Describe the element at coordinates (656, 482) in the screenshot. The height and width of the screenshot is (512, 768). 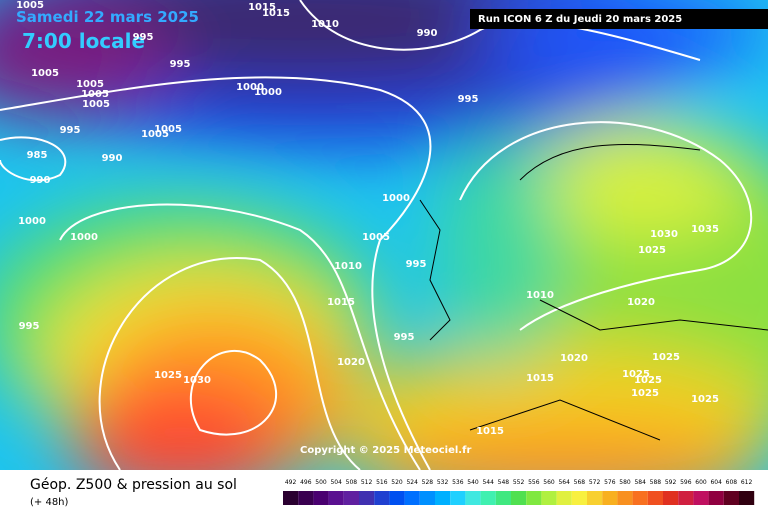
I see `scale-label: 588` at that location.